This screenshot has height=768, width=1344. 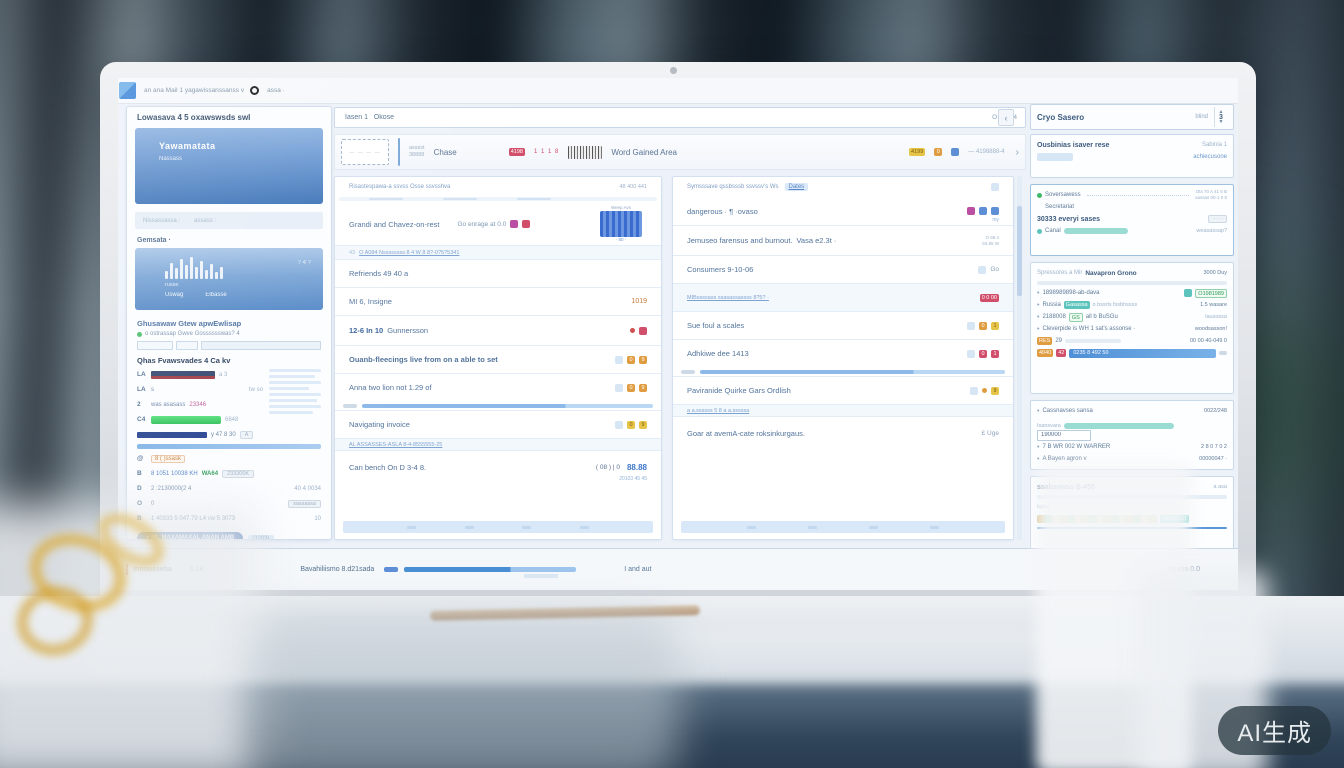 I want to click on blue-badge, so click(x=983, y=211).